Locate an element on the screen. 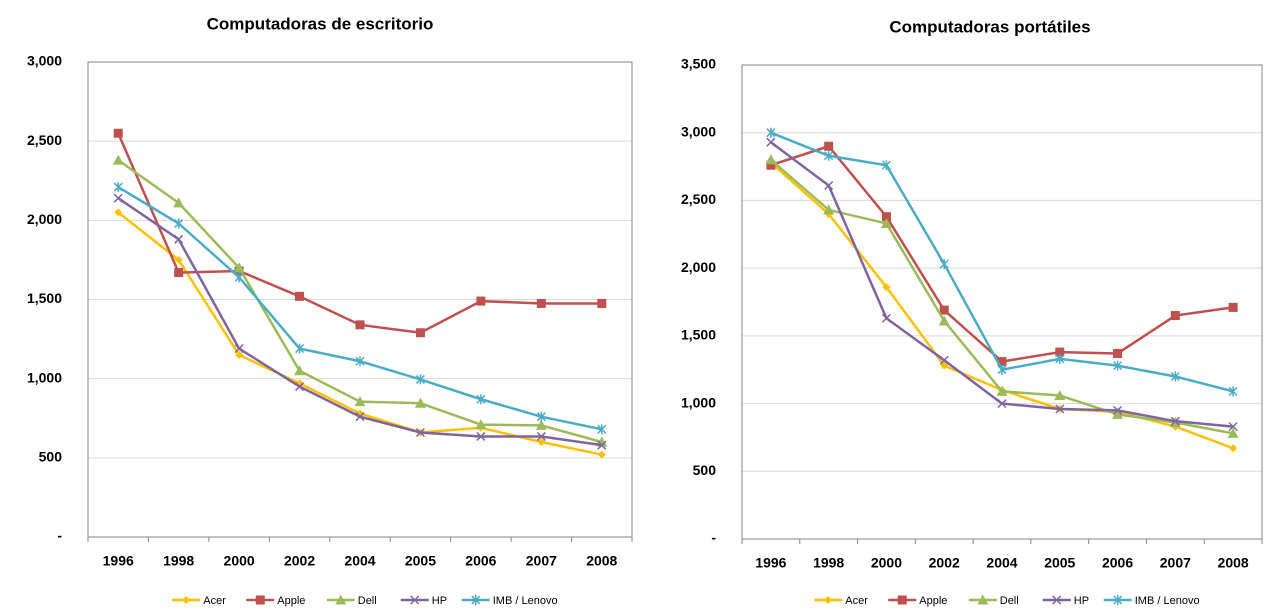  legend-label: HP is located at coordinates (1081, 601).